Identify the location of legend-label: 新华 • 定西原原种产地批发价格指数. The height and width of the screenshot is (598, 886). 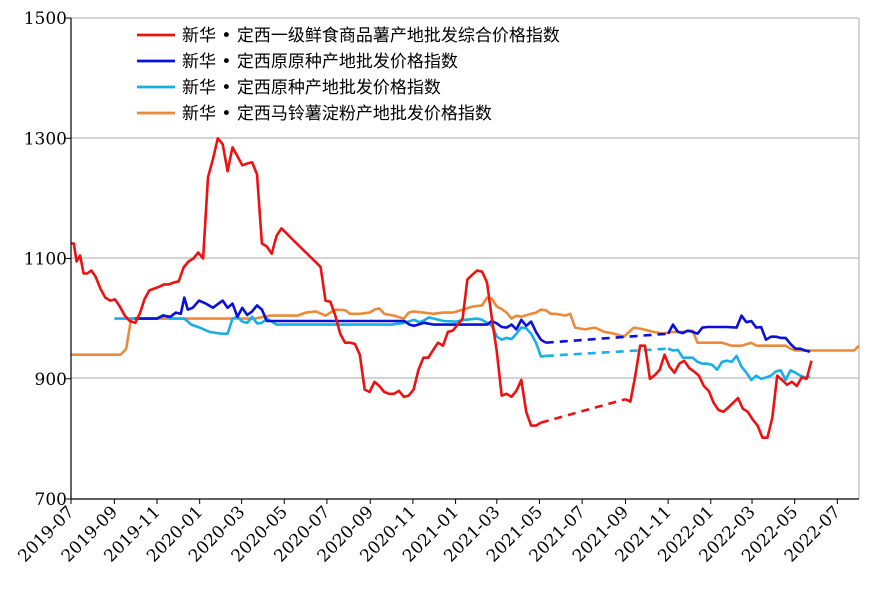
(320, 62).